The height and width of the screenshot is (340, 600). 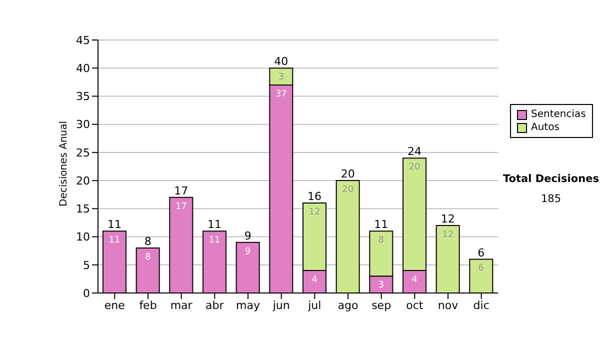 I want to click on y-tick-label: 30, so click(x=83, y=125).